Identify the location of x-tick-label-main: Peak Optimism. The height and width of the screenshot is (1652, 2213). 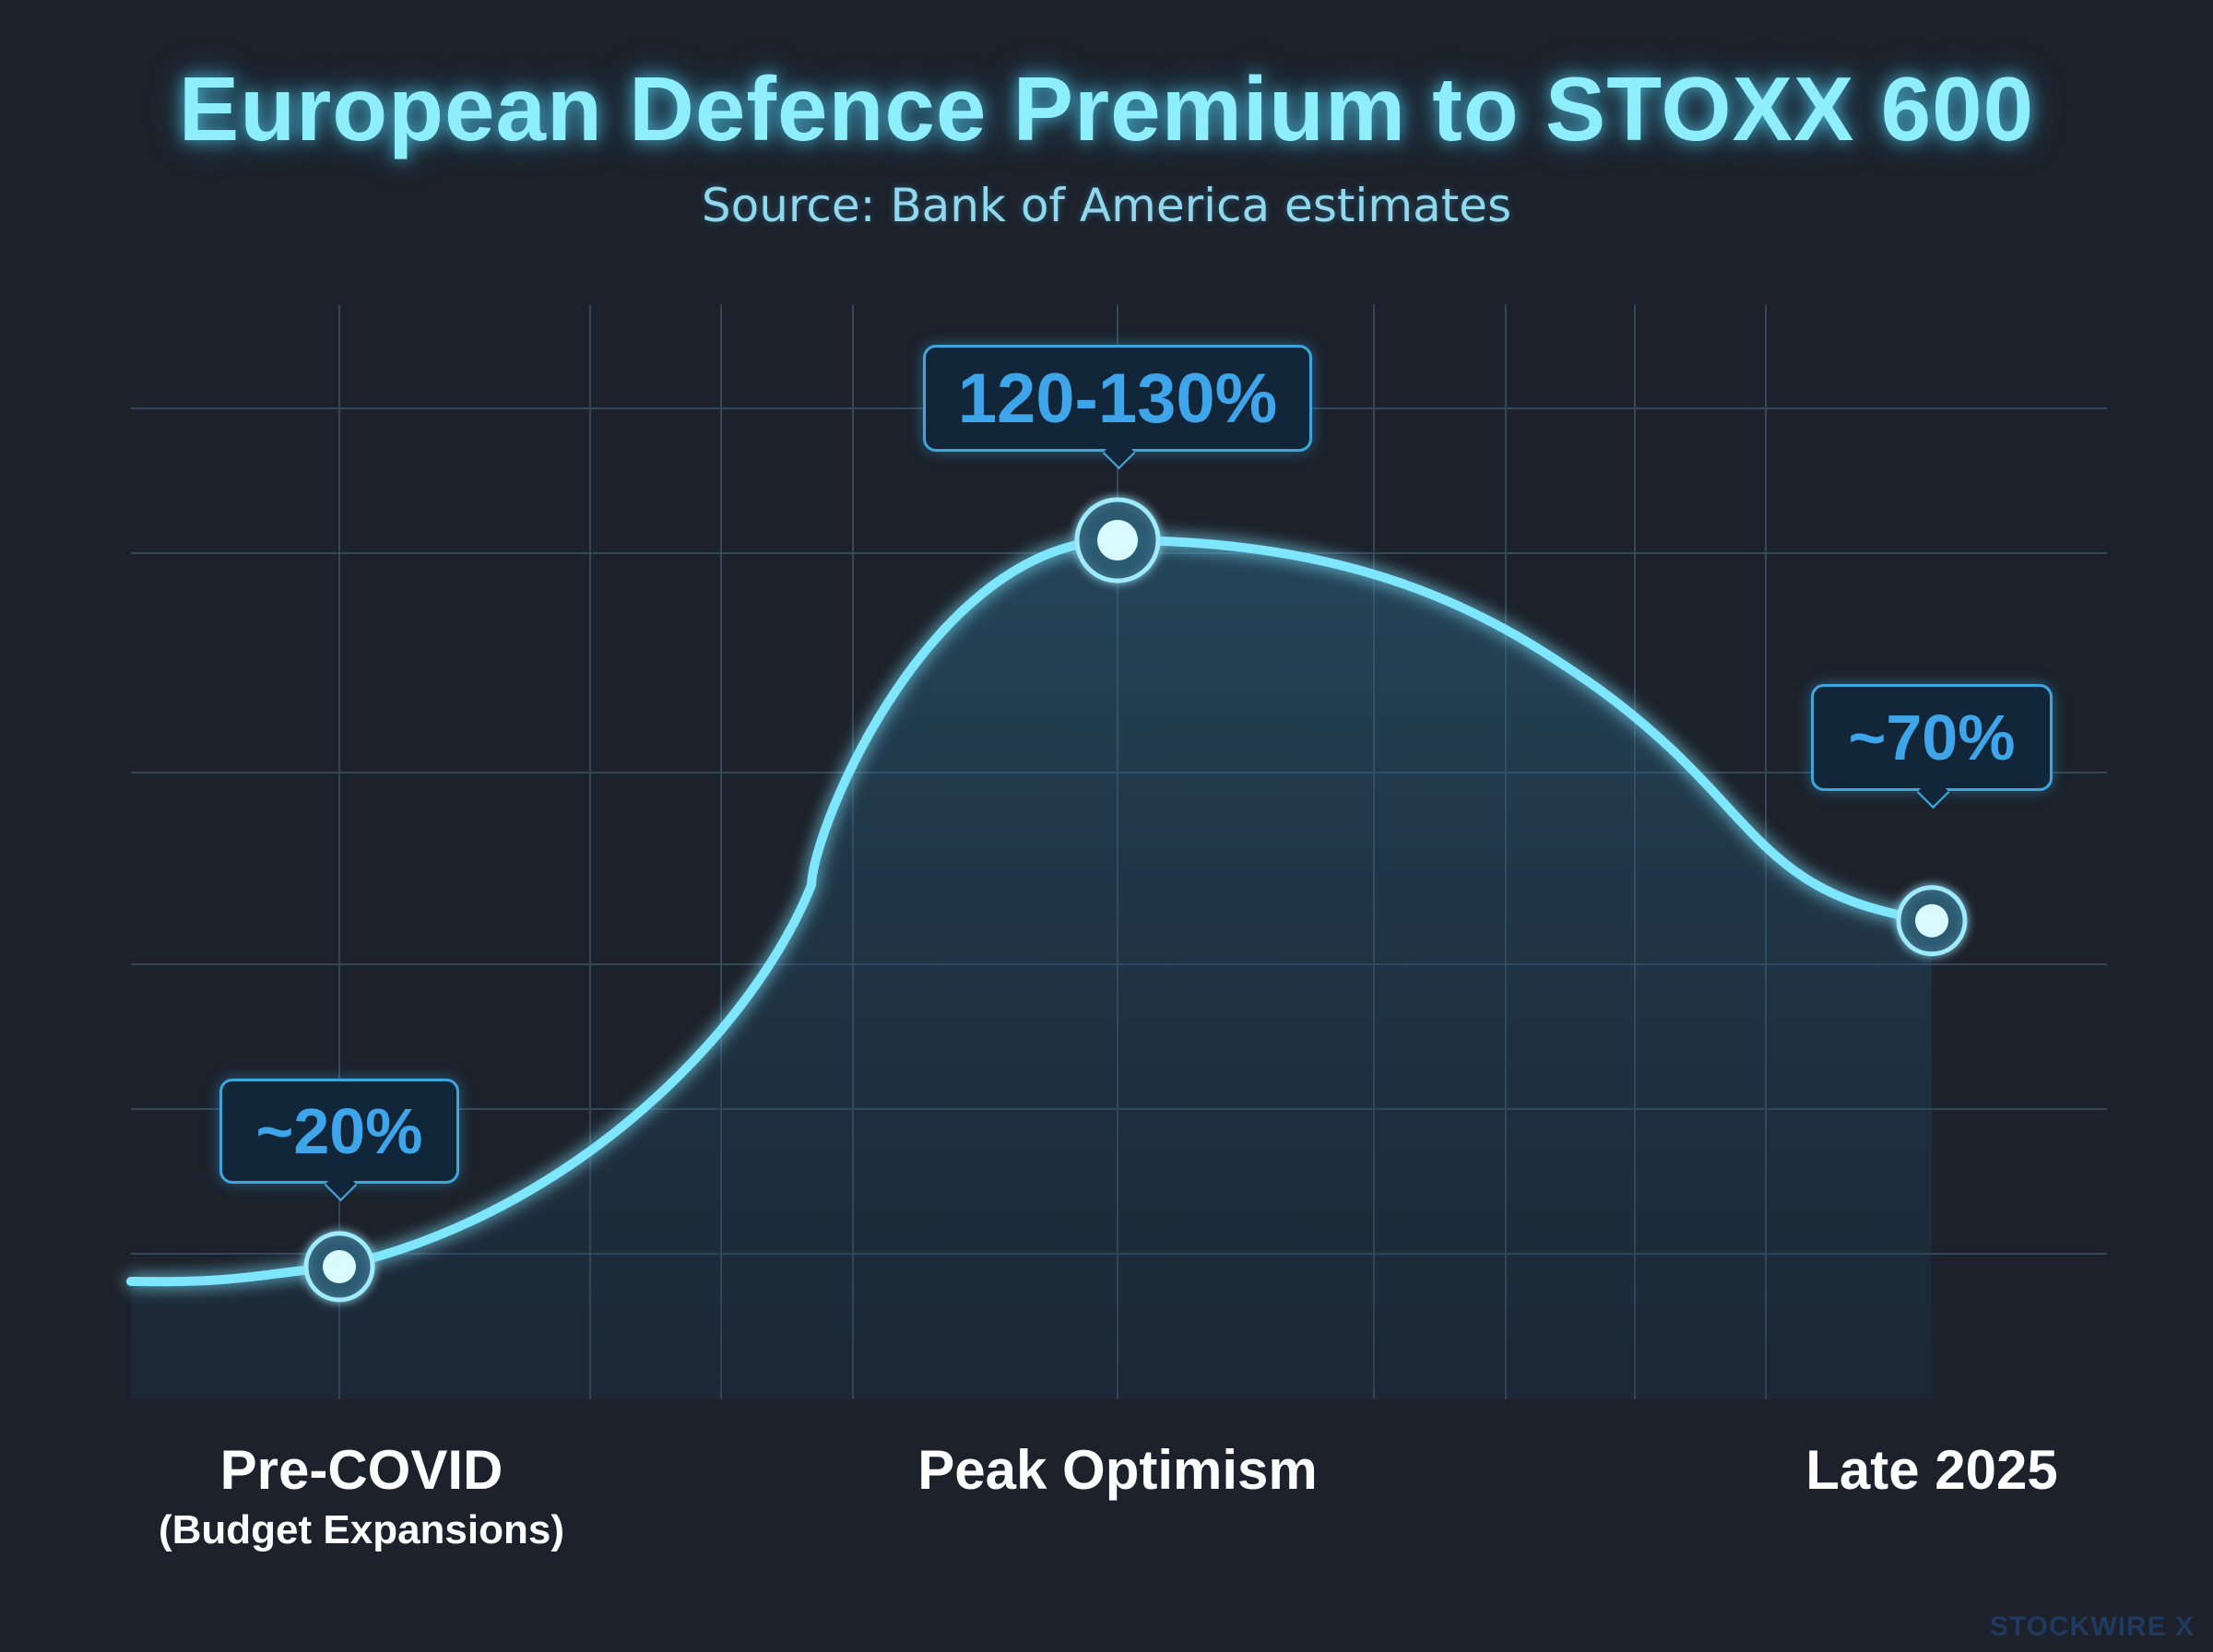
(1117, 1470).